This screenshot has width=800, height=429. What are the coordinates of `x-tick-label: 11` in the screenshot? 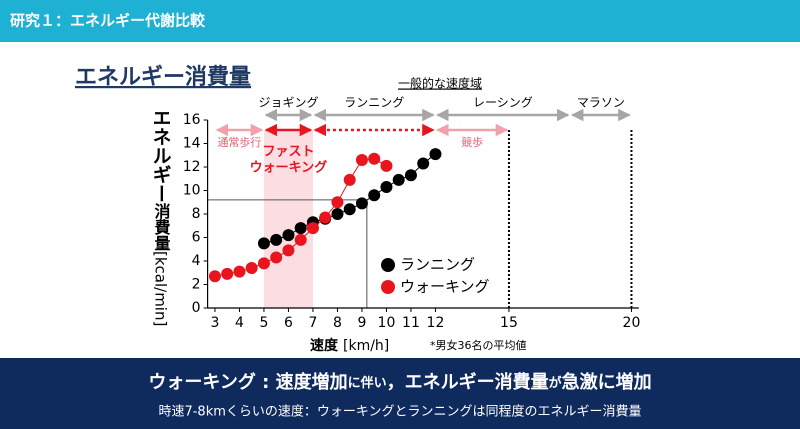 It's located at (411, 323).